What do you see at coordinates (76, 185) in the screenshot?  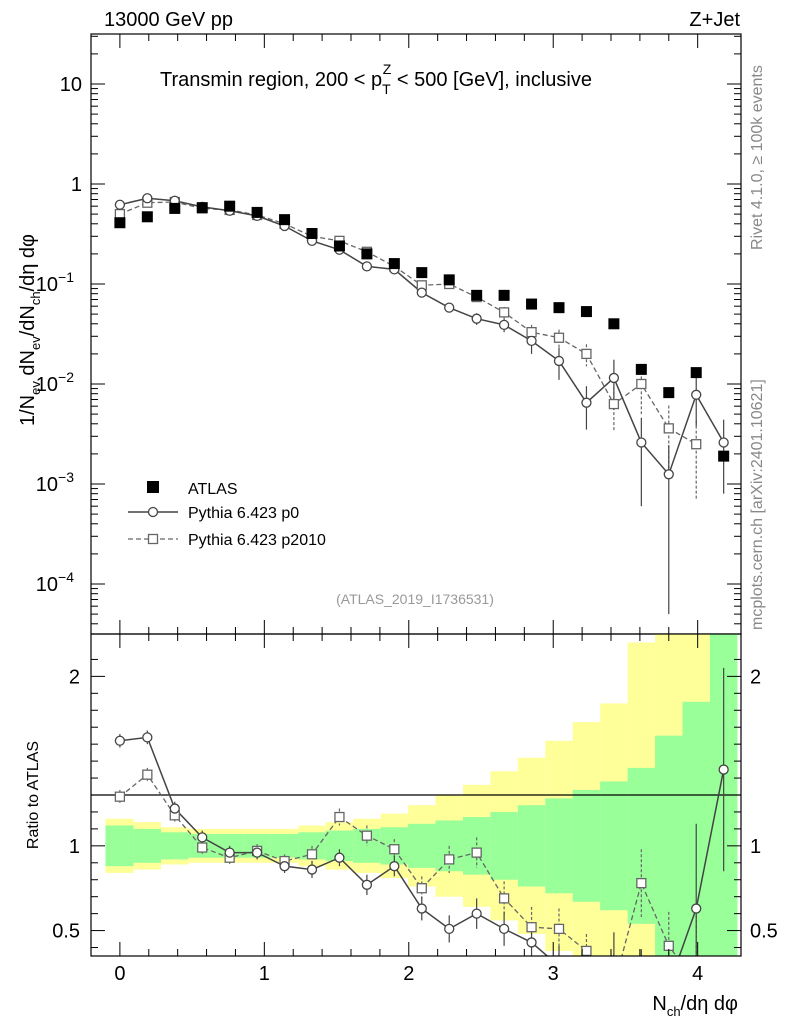 I see `main-y-tick-label: 1` at bounding box center [76, 185].